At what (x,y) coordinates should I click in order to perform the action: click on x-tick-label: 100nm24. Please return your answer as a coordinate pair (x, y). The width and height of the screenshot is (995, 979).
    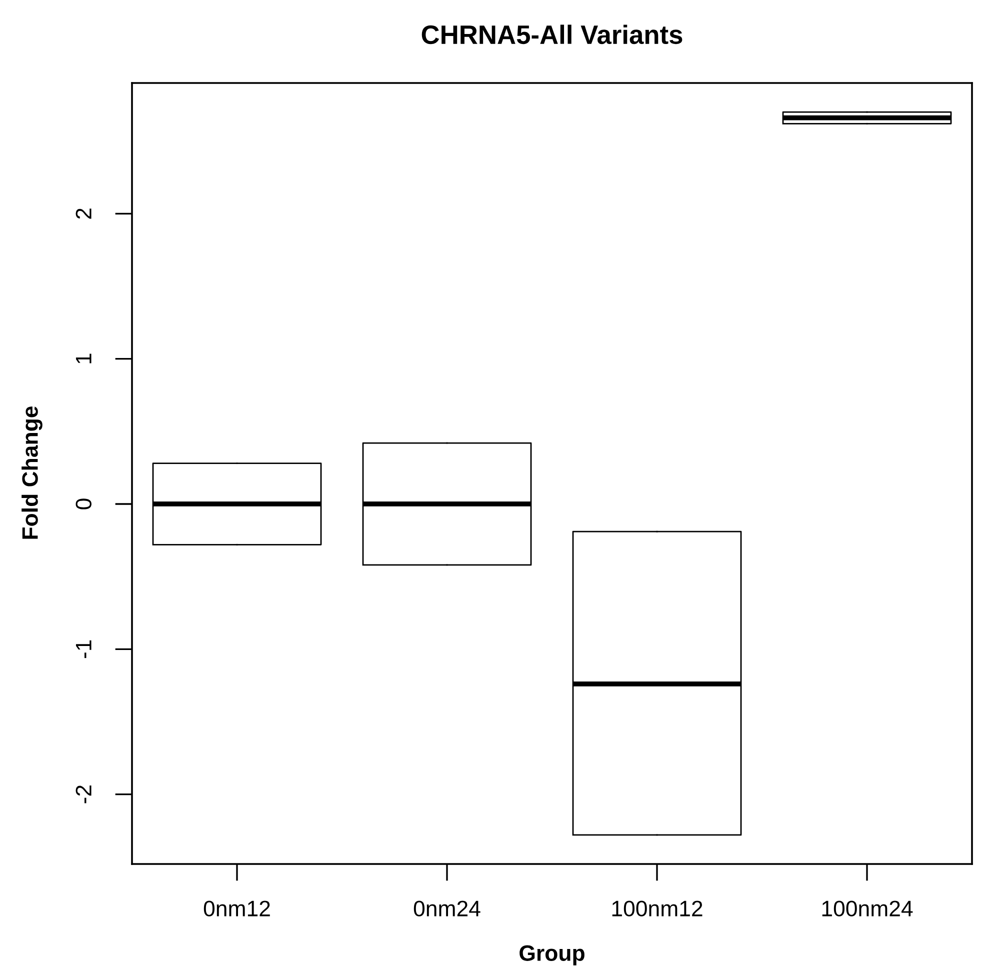
    Looking at the image, I should click on (867, 908).